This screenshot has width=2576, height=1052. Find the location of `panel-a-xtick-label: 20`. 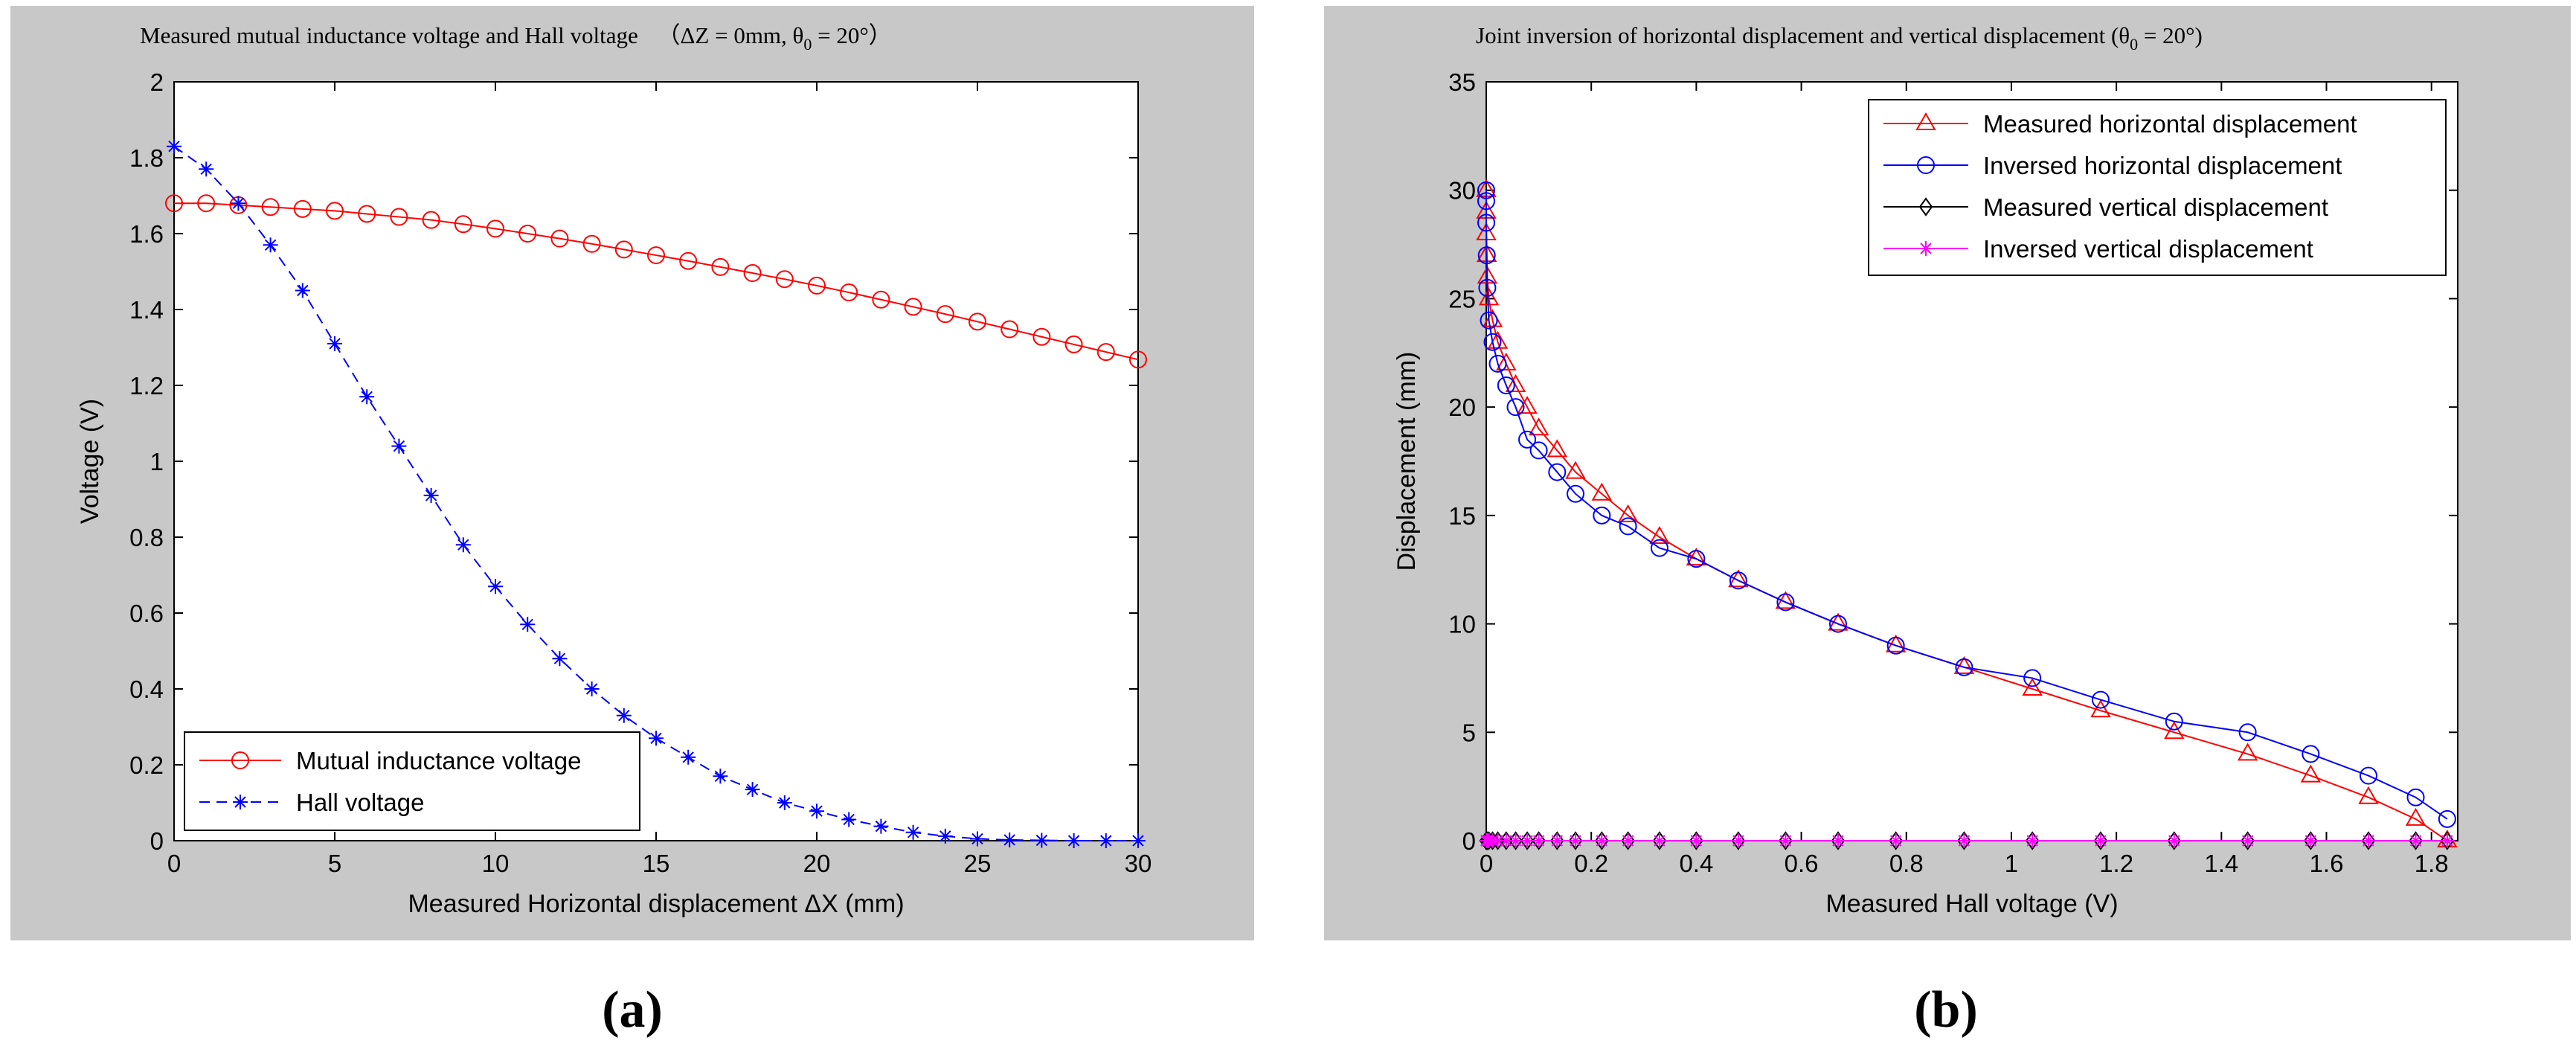

panel-a-xtick-label: 20 is located at coordinates (817, 864).